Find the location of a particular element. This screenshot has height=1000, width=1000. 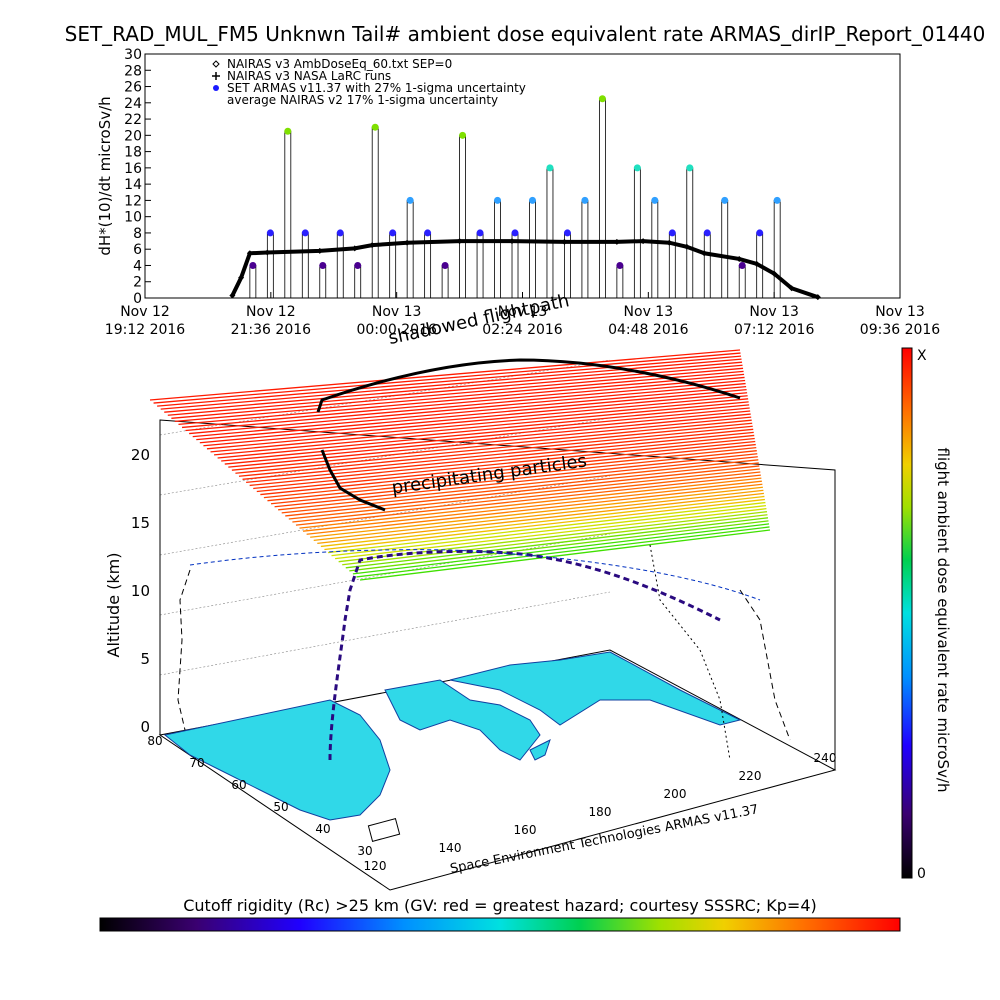

legend-dot-marker is located at coordinates (216, 88).